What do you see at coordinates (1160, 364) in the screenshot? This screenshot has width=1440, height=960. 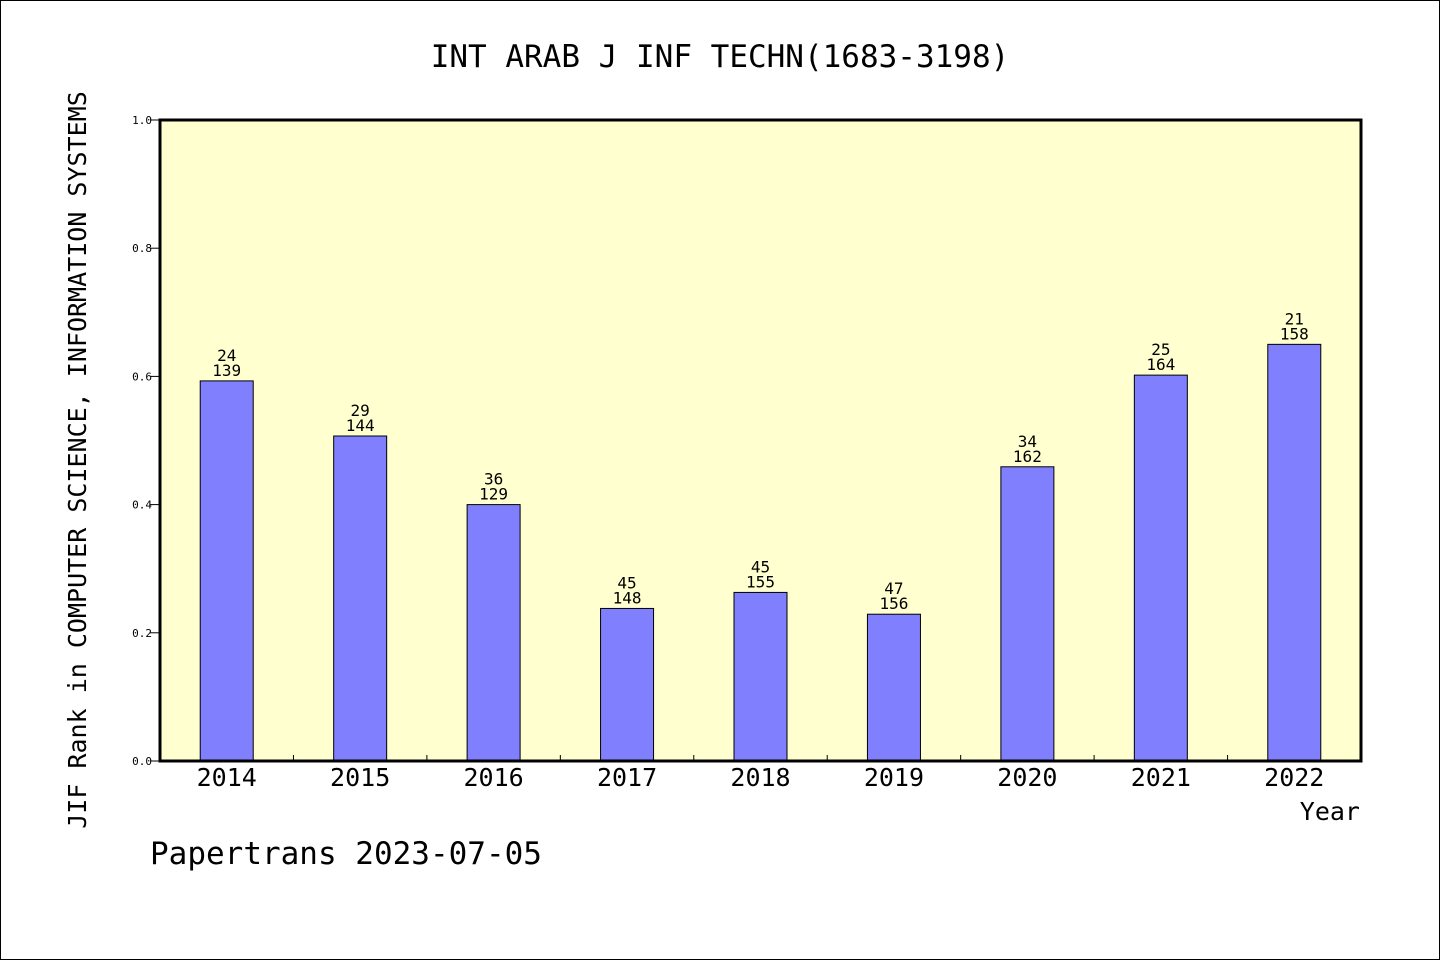 I see `bar-label-bottom-2021: 164` at bounding box center [1160, 364].